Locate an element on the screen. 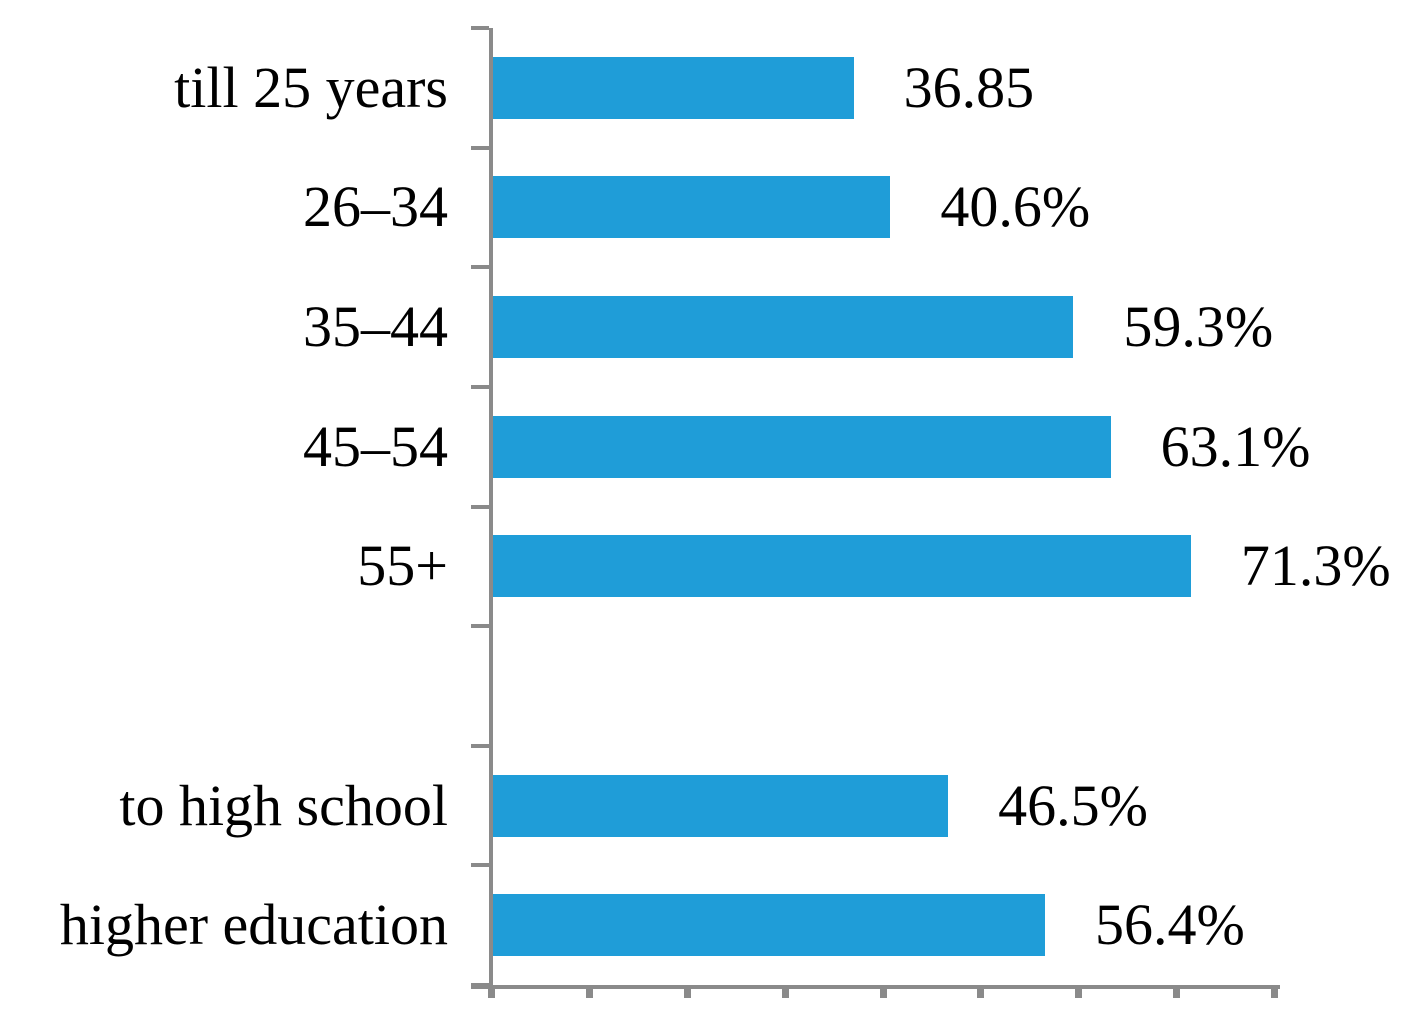 This screenshot has height=1024, width=1408. chart-row: 55+ 71.3% is located at coordinates (704, 567).